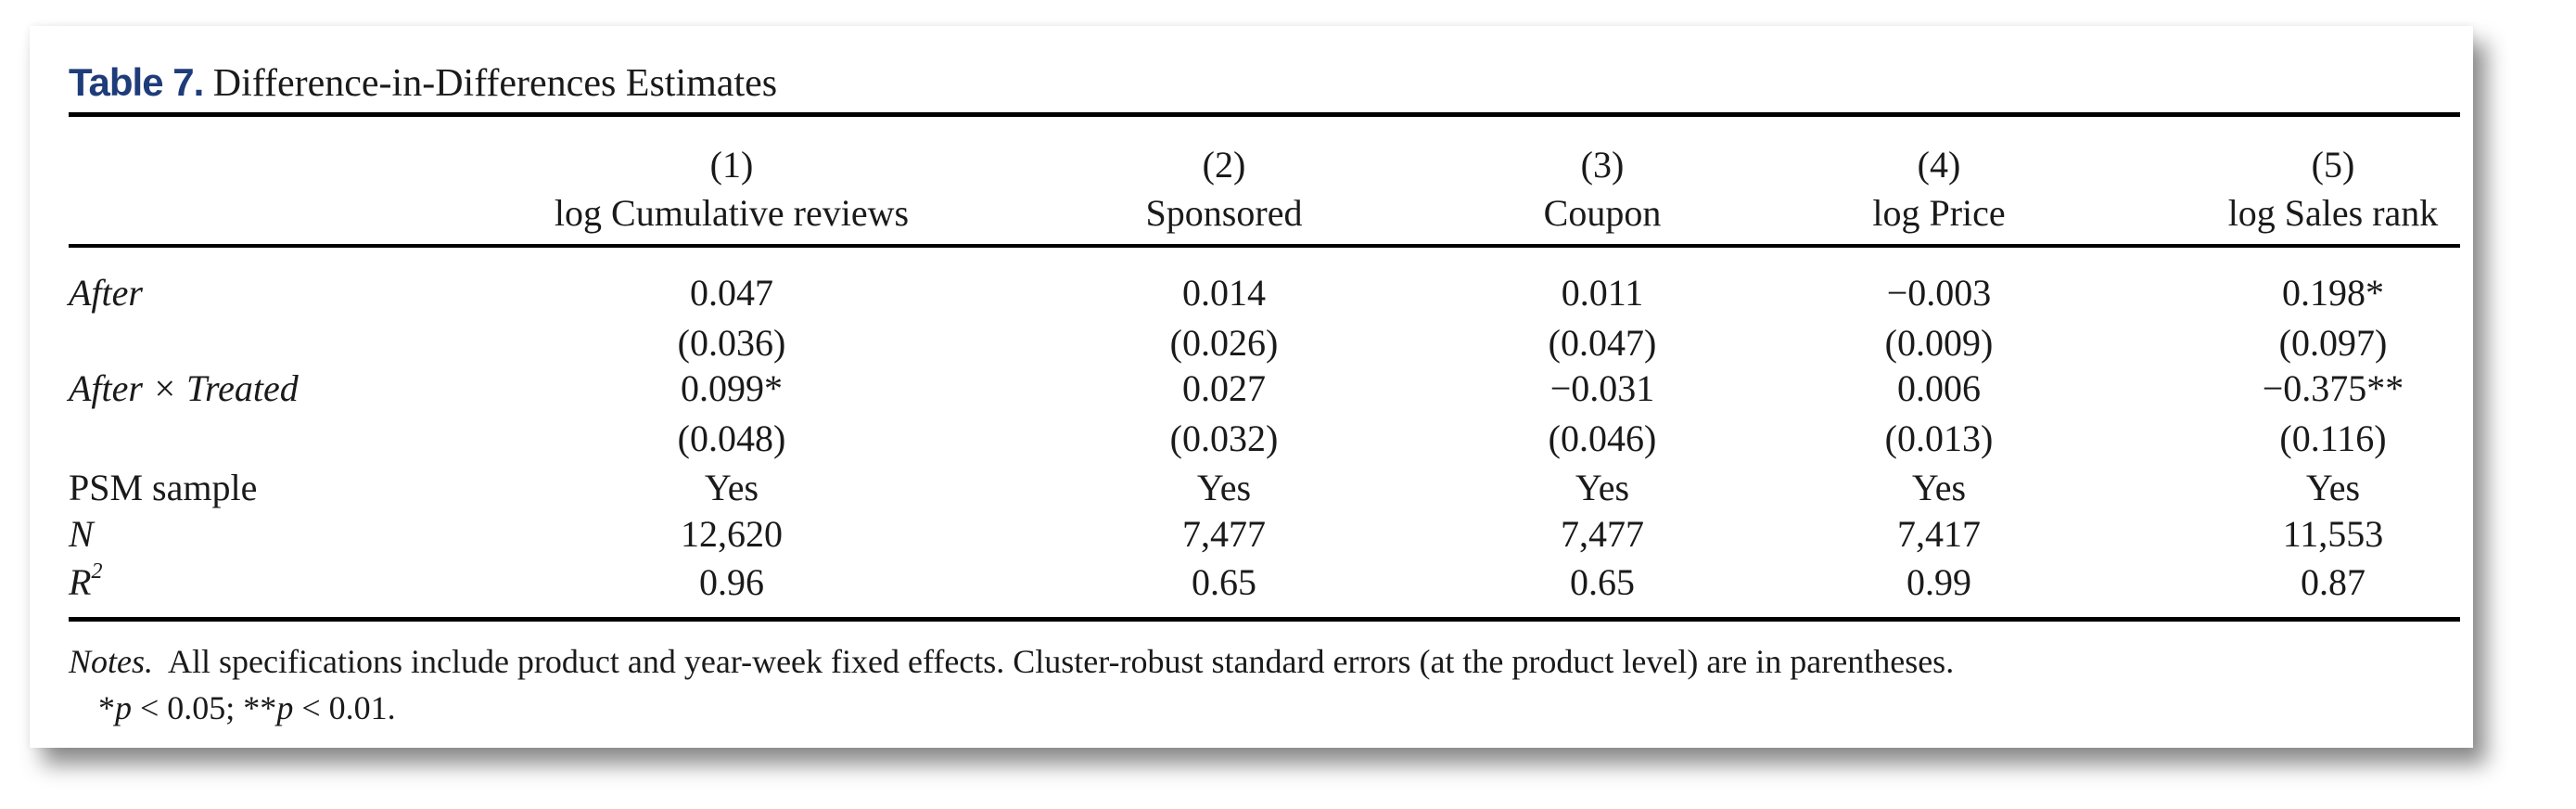  I want to click on column-number: (4), so click(1939, 165).